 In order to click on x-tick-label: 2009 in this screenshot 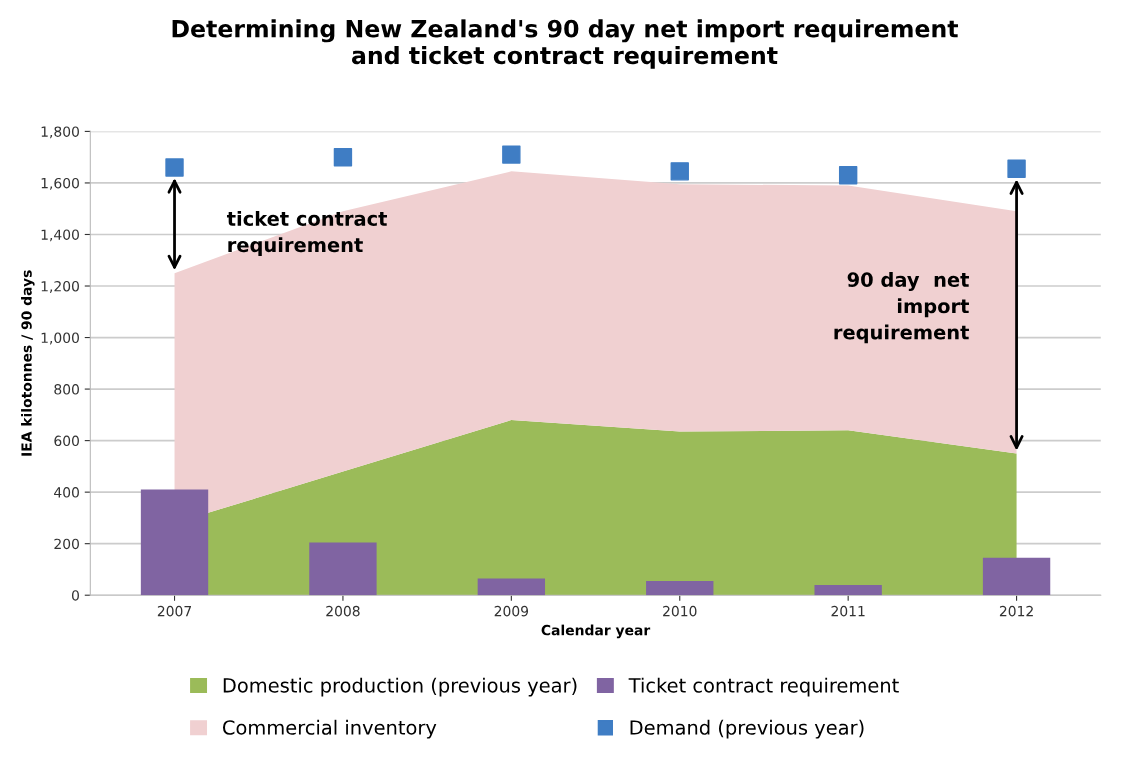, I will do `click(511, 611)`.